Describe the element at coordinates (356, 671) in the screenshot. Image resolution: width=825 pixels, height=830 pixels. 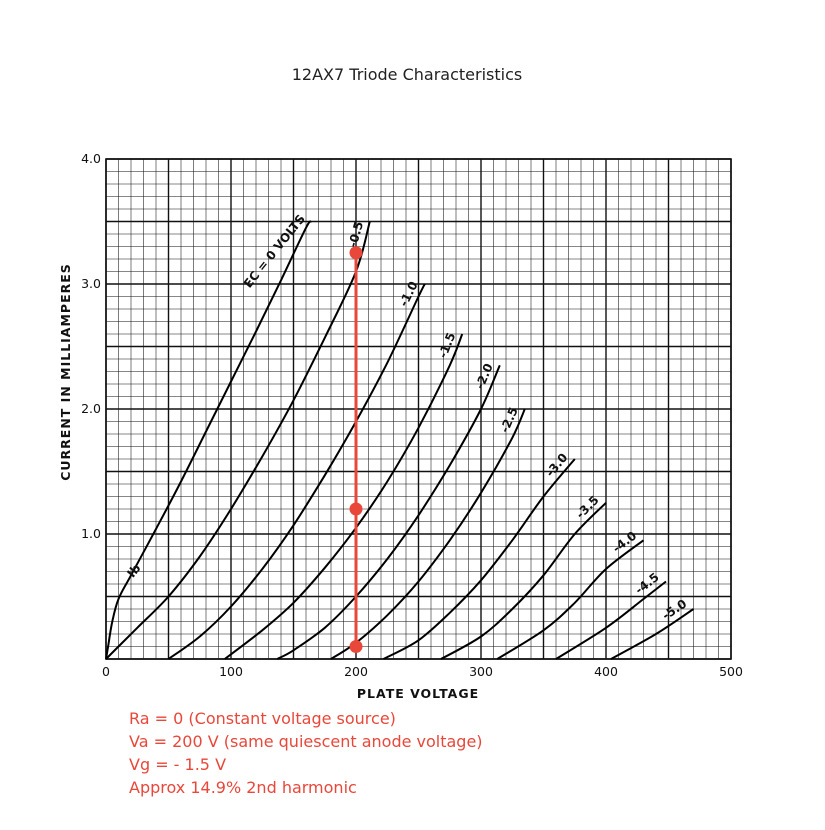
I see `x-tick-label: 200` at that location.